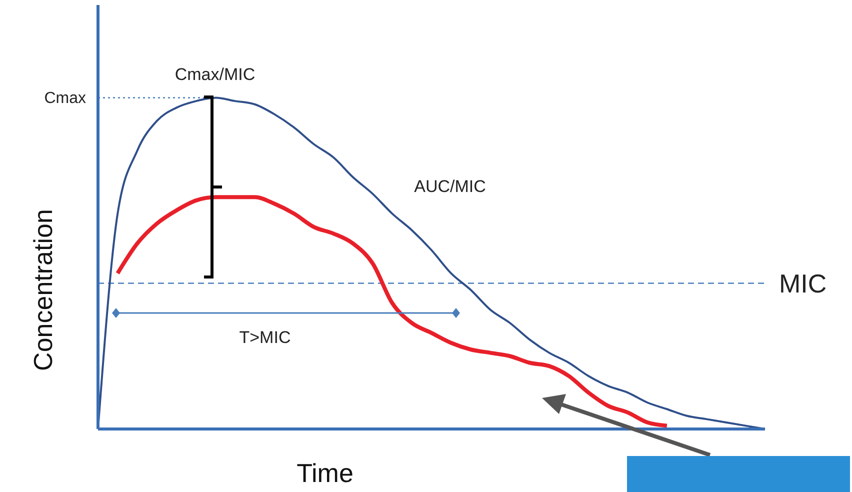  I want to click on annotation: AUC/MIC, so click(450, 186).